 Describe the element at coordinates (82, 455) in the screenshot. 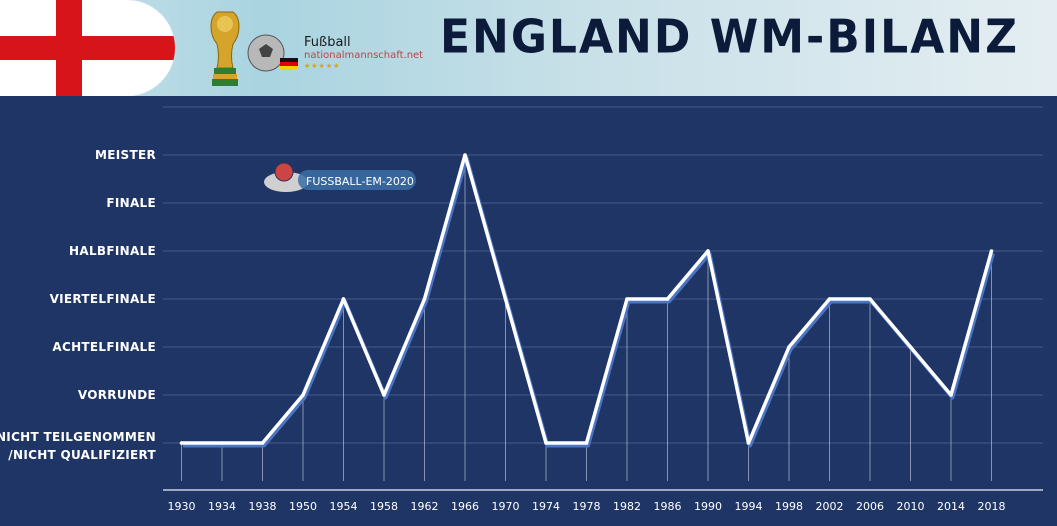

I see `y-tick-label: /NICHT QUALIFIZIERT` at that location.